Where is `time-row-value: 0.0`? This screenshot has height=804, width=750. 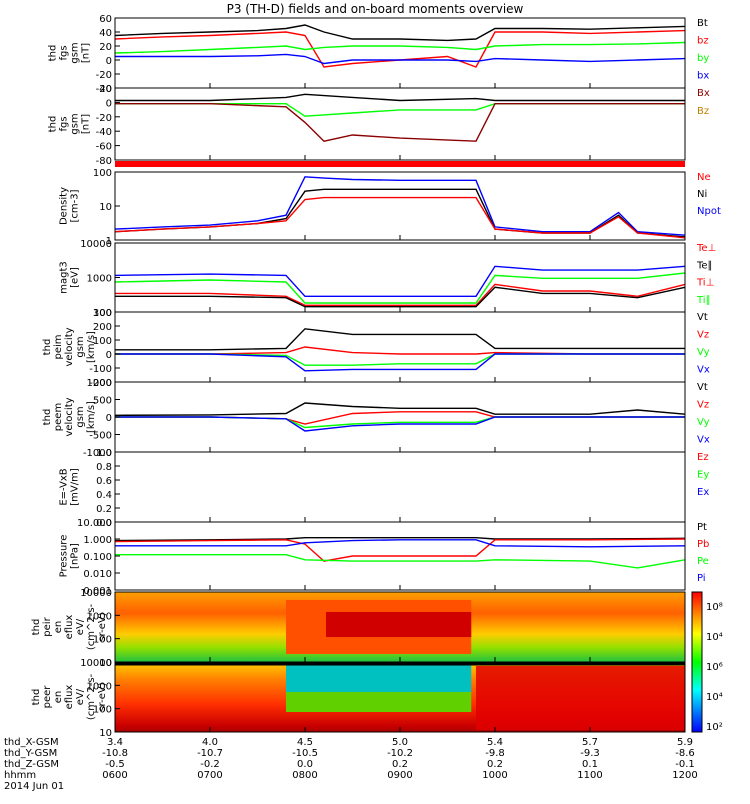 time-row-value: 0.0 is located at coordinates (305, 764).